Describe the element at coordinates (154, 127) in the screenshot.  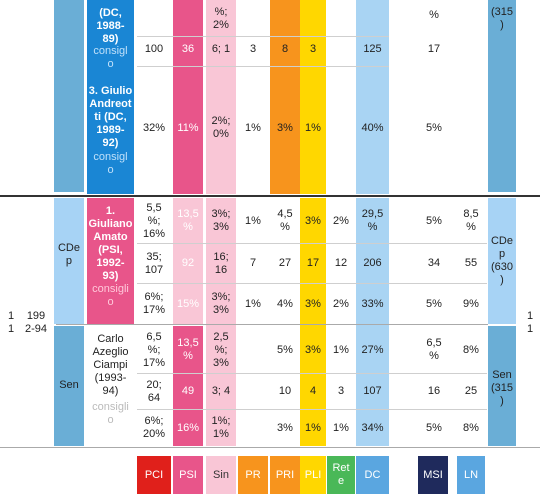
I see `cell-pci-top-2: 32%` at that location.